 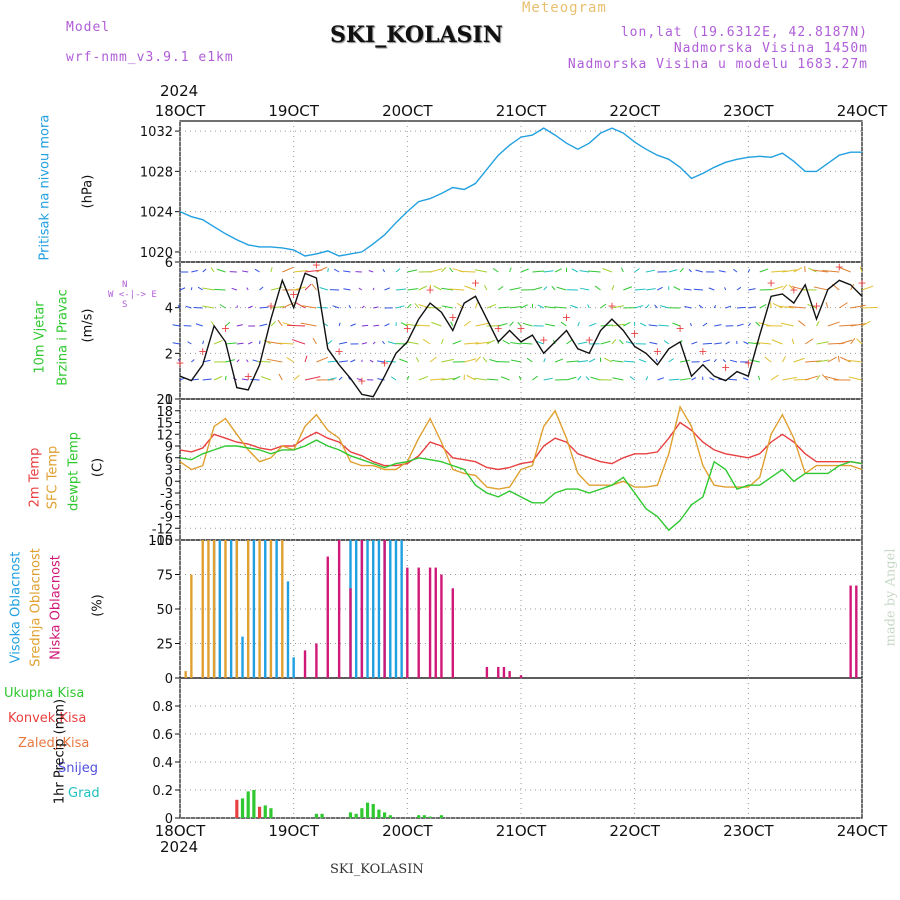 I want to click on temp-dewpt-line, so click(x=521, y=485).